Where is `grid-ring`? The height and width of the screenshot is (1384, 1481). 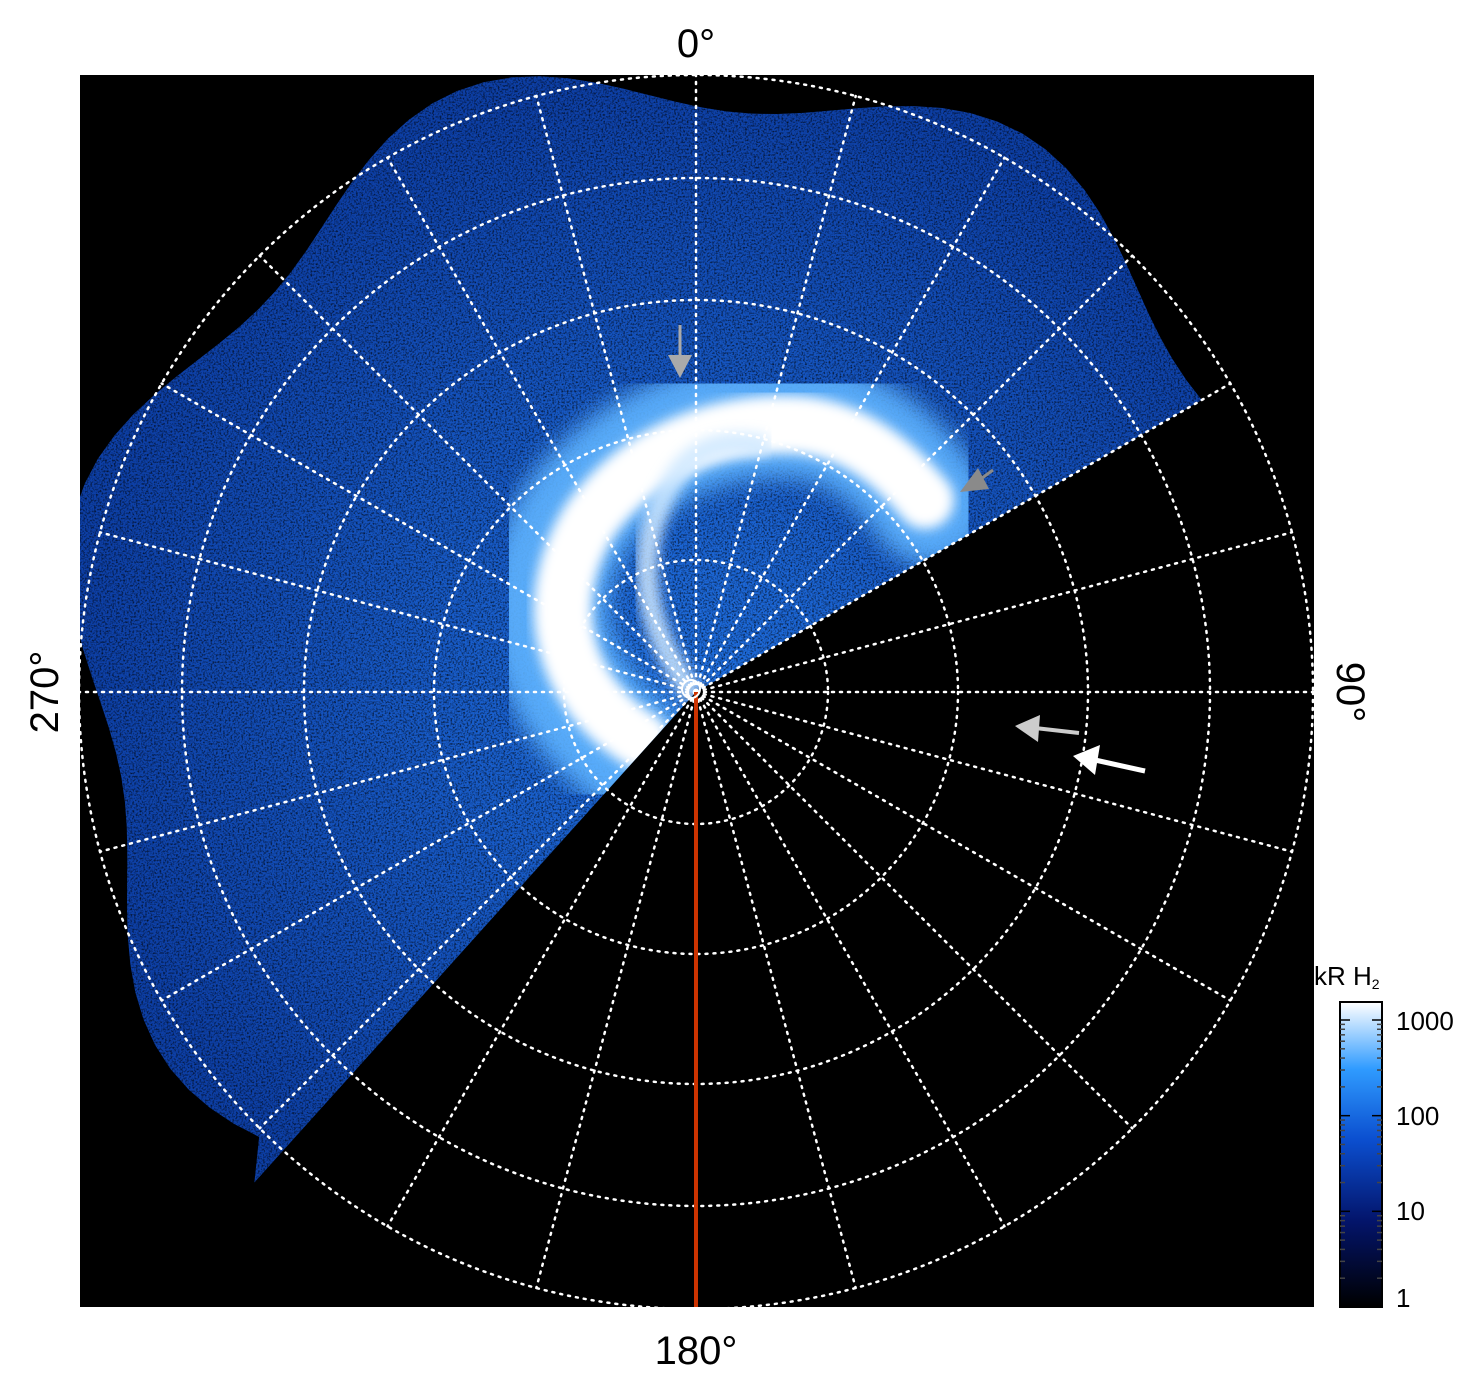 grid-ring is located at coordinates (696, 692).